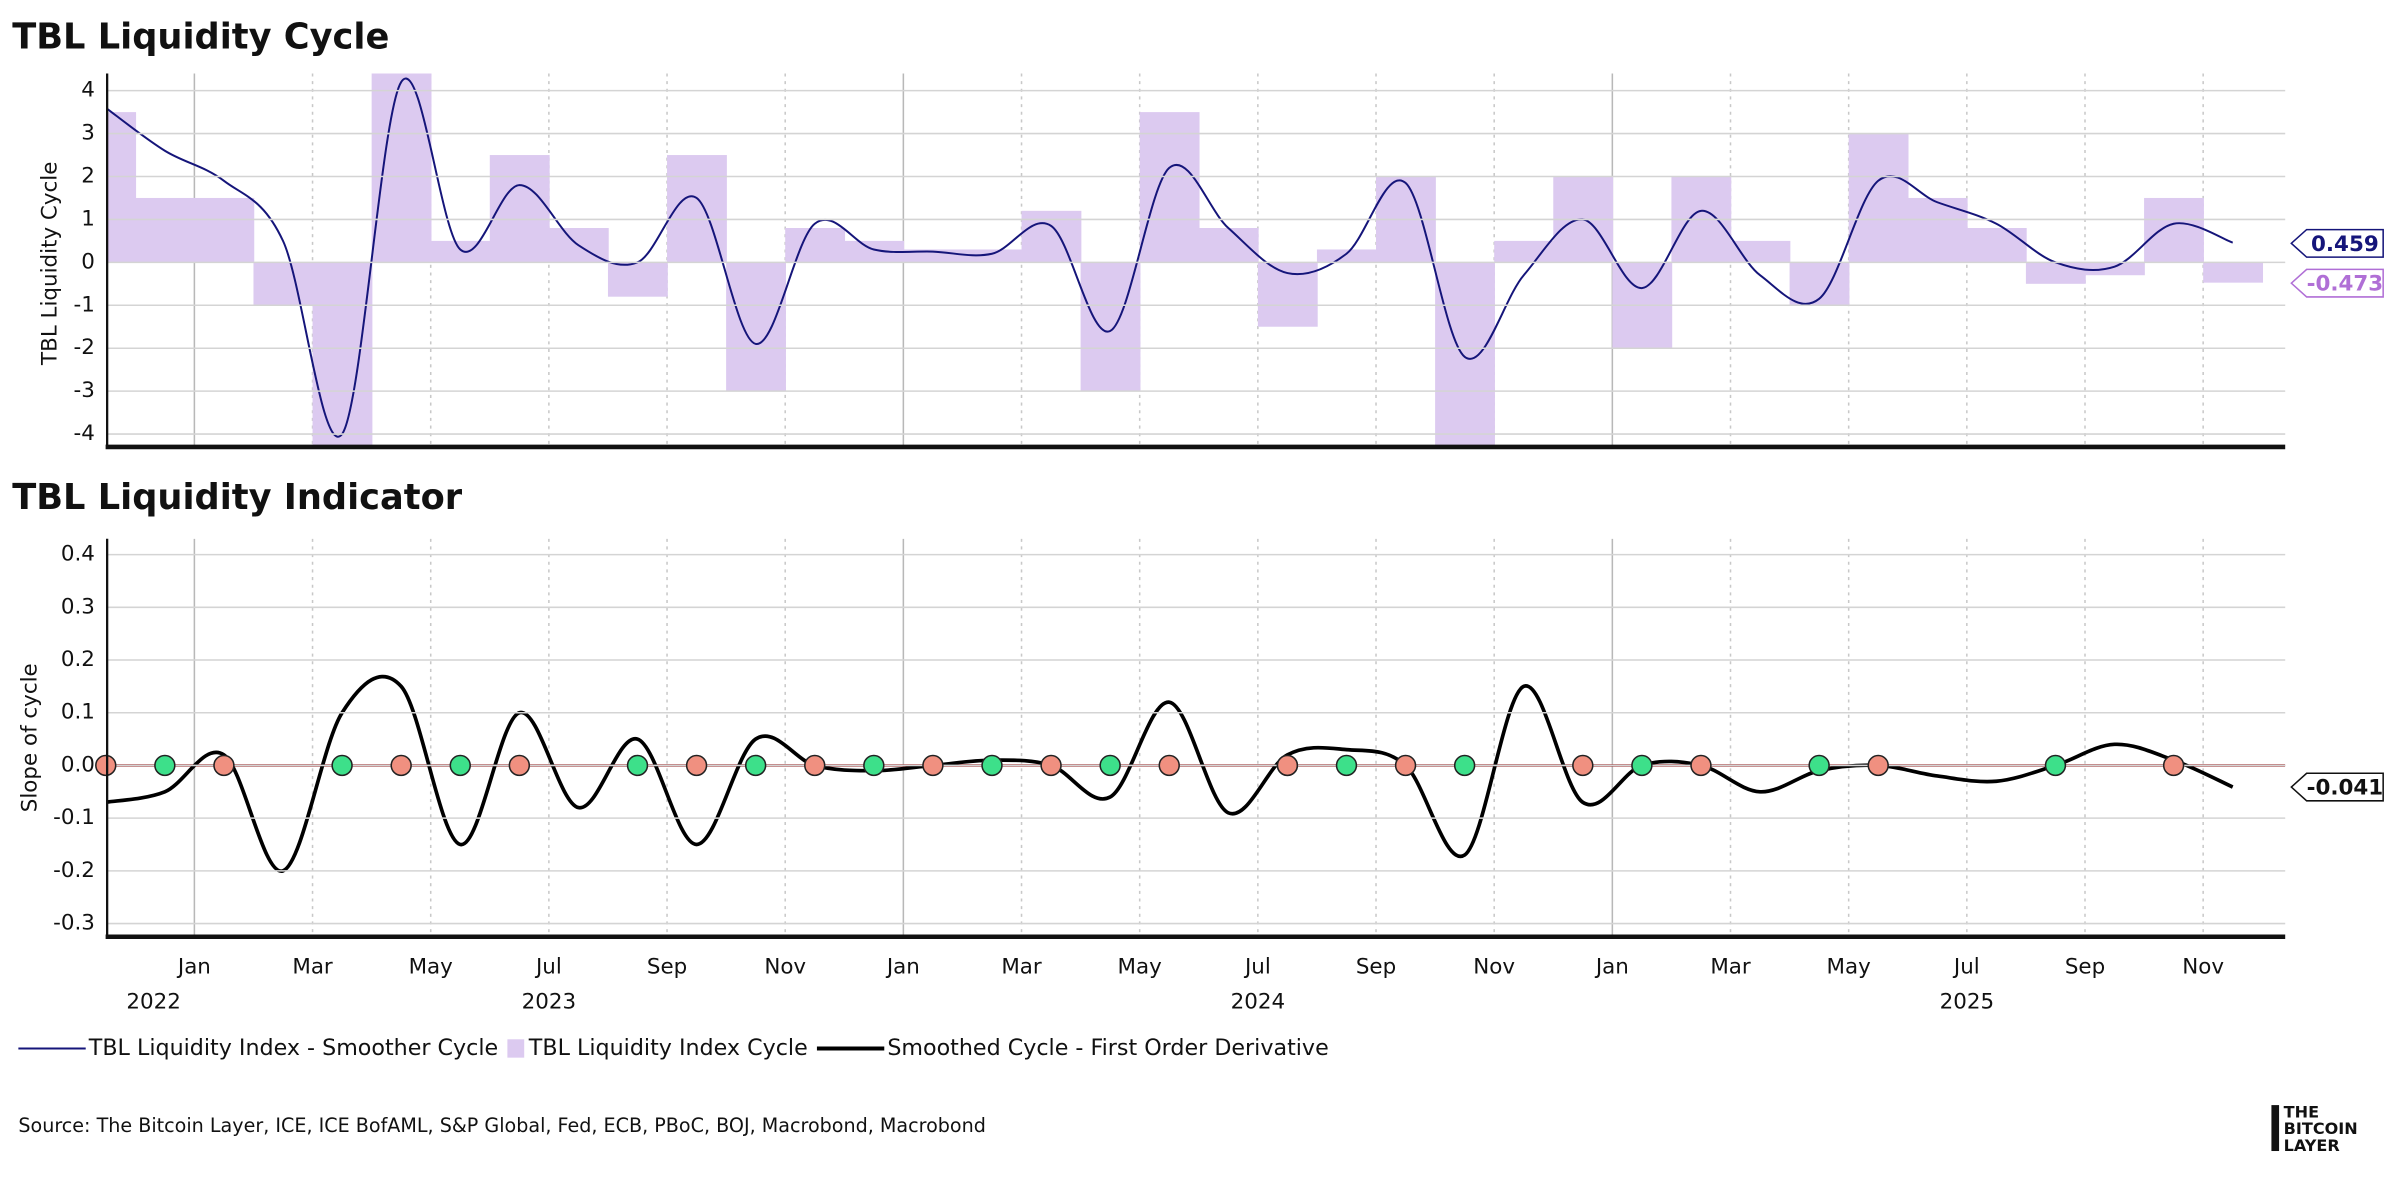 The width and height of the screenshot is (2400, 1200). Describe the element at coordinates (2312, 1145) in the screenshot. I see `logo-text: LAYER` at that location.